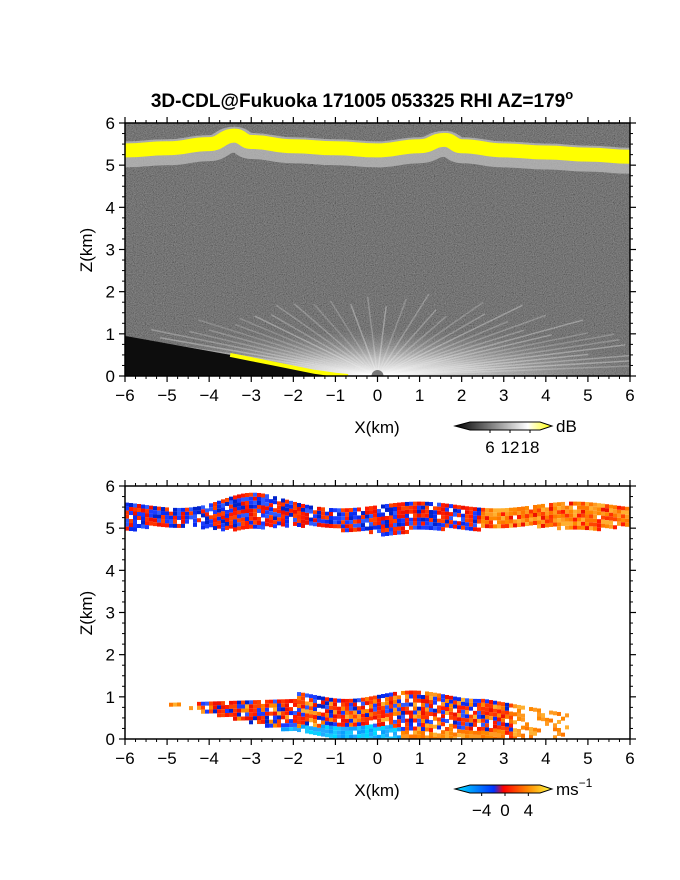 The height and width of the screenshot is (880, 680). I want to click on velocity-xtick-label: −6, so click(124, 758).